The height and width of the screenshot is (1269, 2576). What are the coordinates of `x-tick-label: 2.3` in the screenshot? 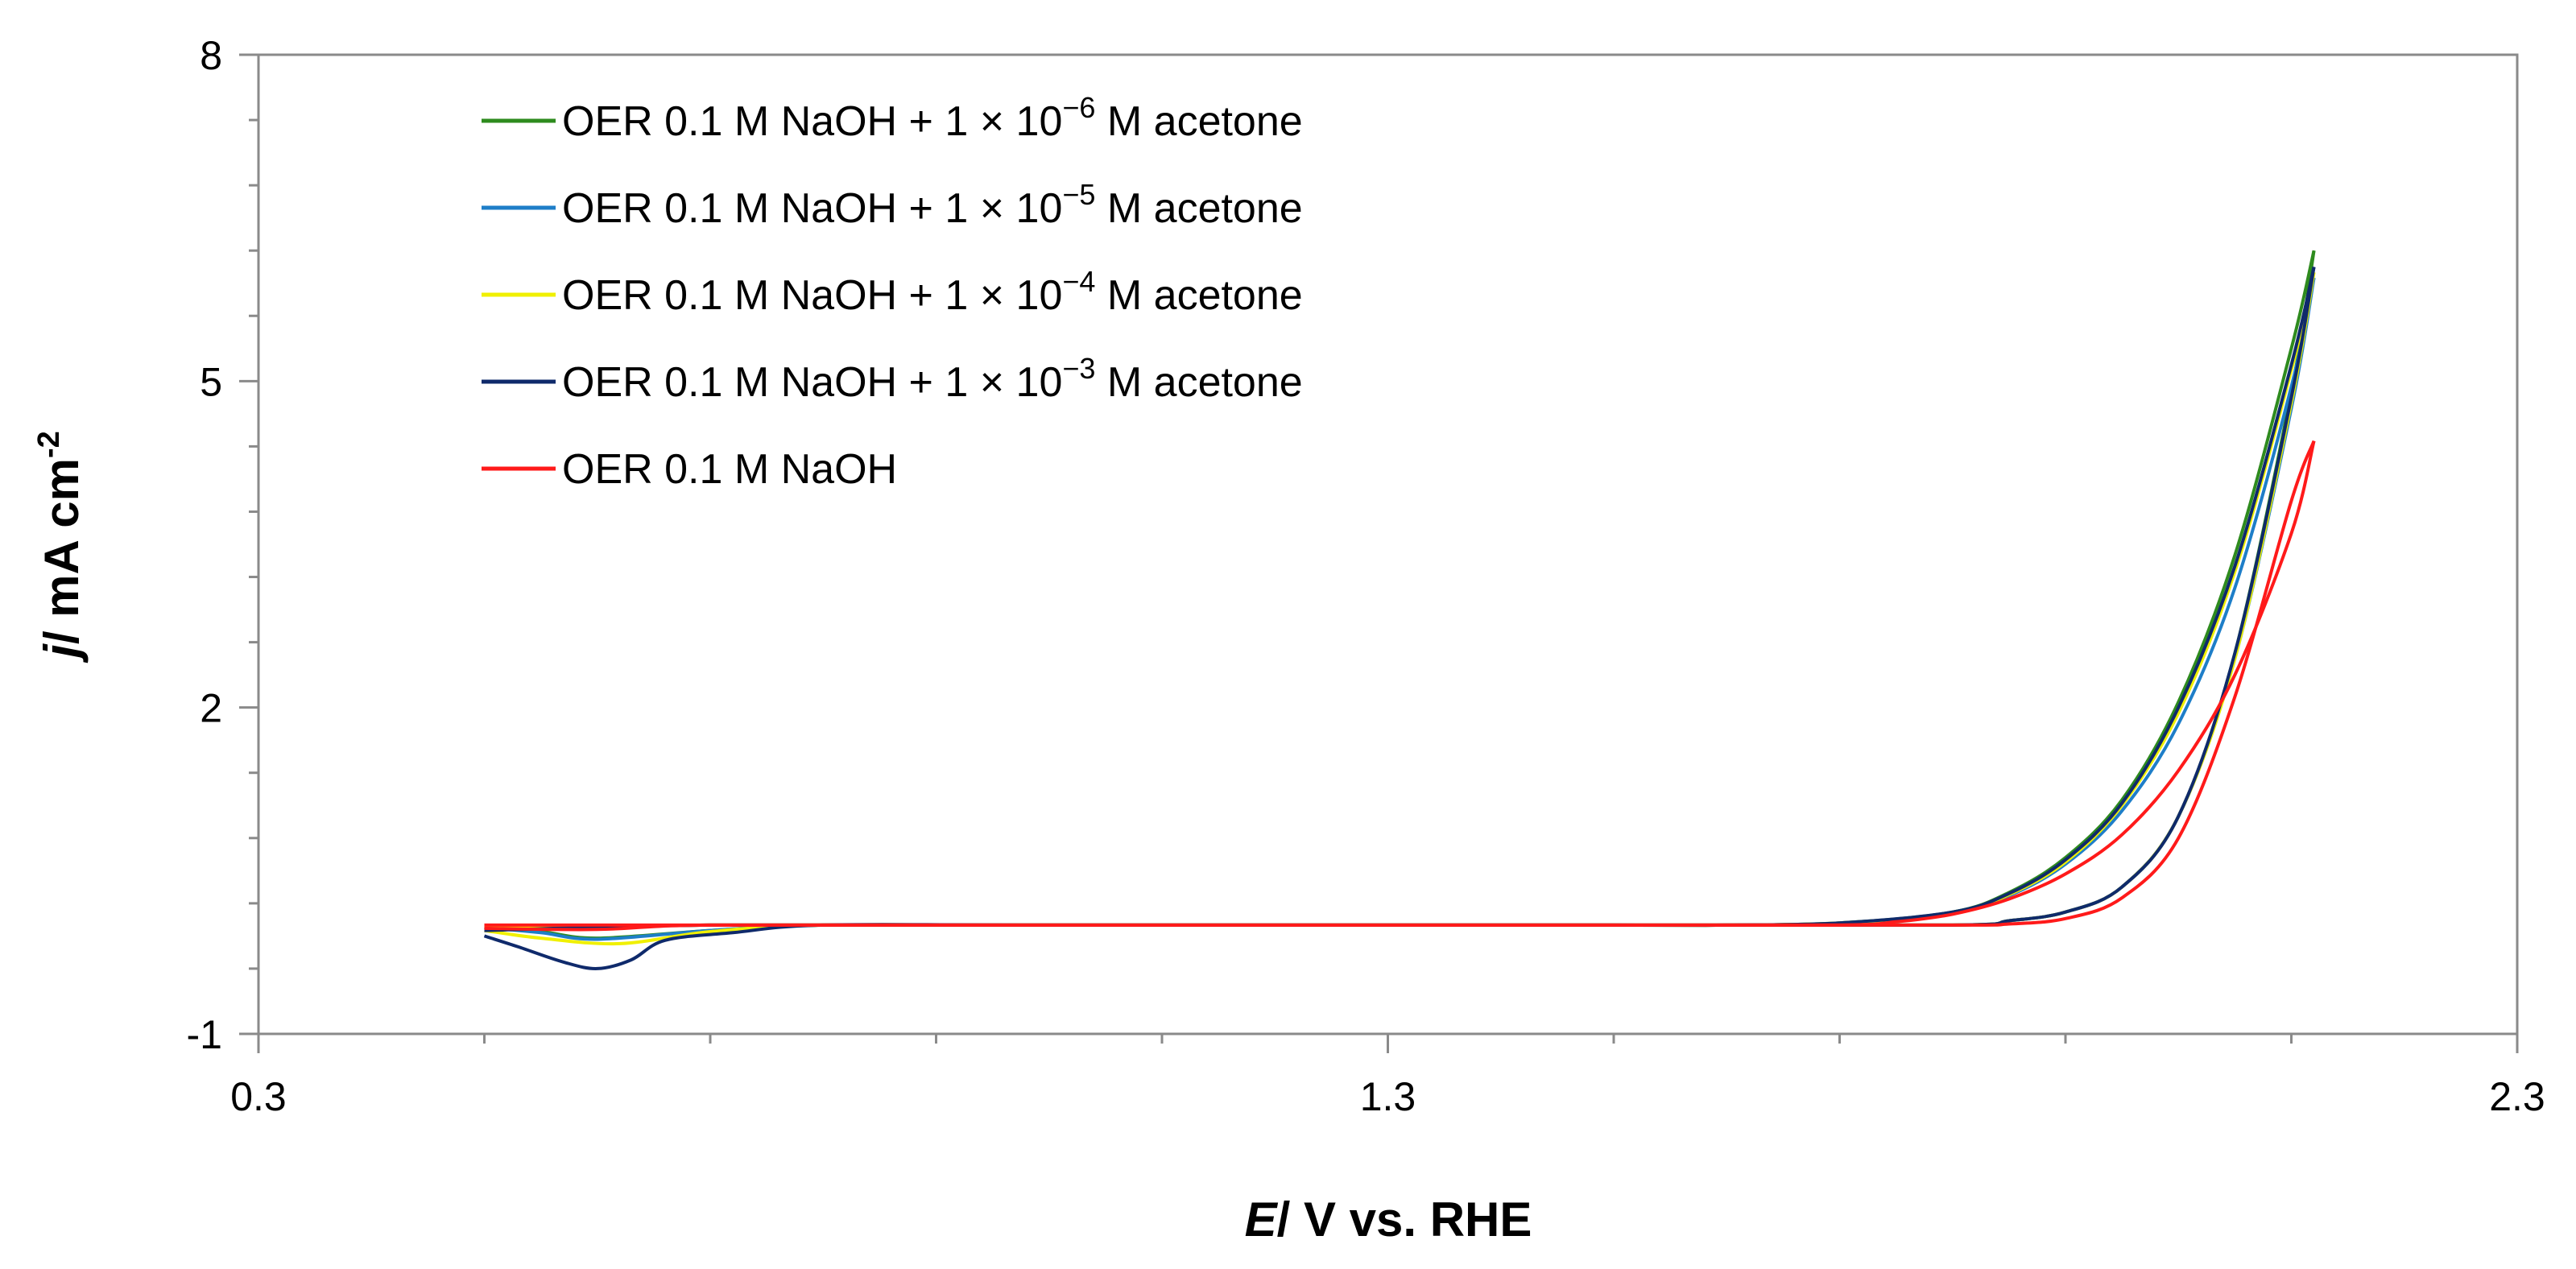 It's located at (2517, 1096).